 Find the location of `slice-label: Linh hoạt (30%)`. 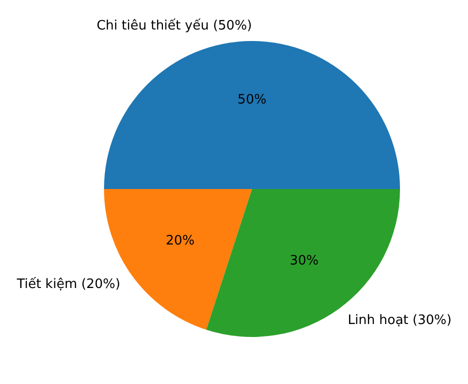

slice-label: Linh hoạt (30%) is located at coordinates (400, 320).